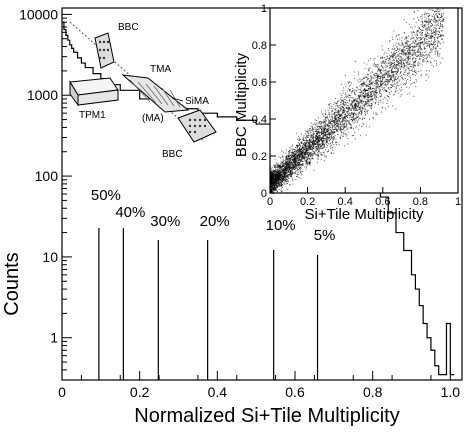 The width and height of the screenshot is (473, 444). I want to click on centrality-label: 30%, so click(165, 221).